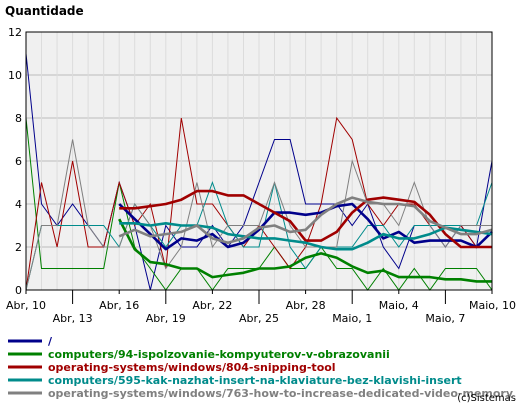 The height and width of the screenshot is (405, 520). What do you see at coordinates (18, 290) in the screenshot?
I see `y-tick-label: 0` at bounding box center [18, 290].